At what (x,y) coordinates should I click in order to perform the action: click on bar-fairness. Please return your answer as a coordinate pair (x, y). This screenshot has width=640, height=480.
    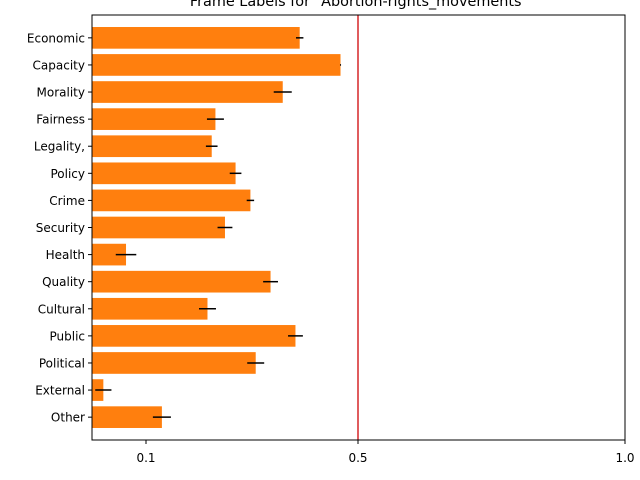
    Looking at the image, I should click on (154, 119).